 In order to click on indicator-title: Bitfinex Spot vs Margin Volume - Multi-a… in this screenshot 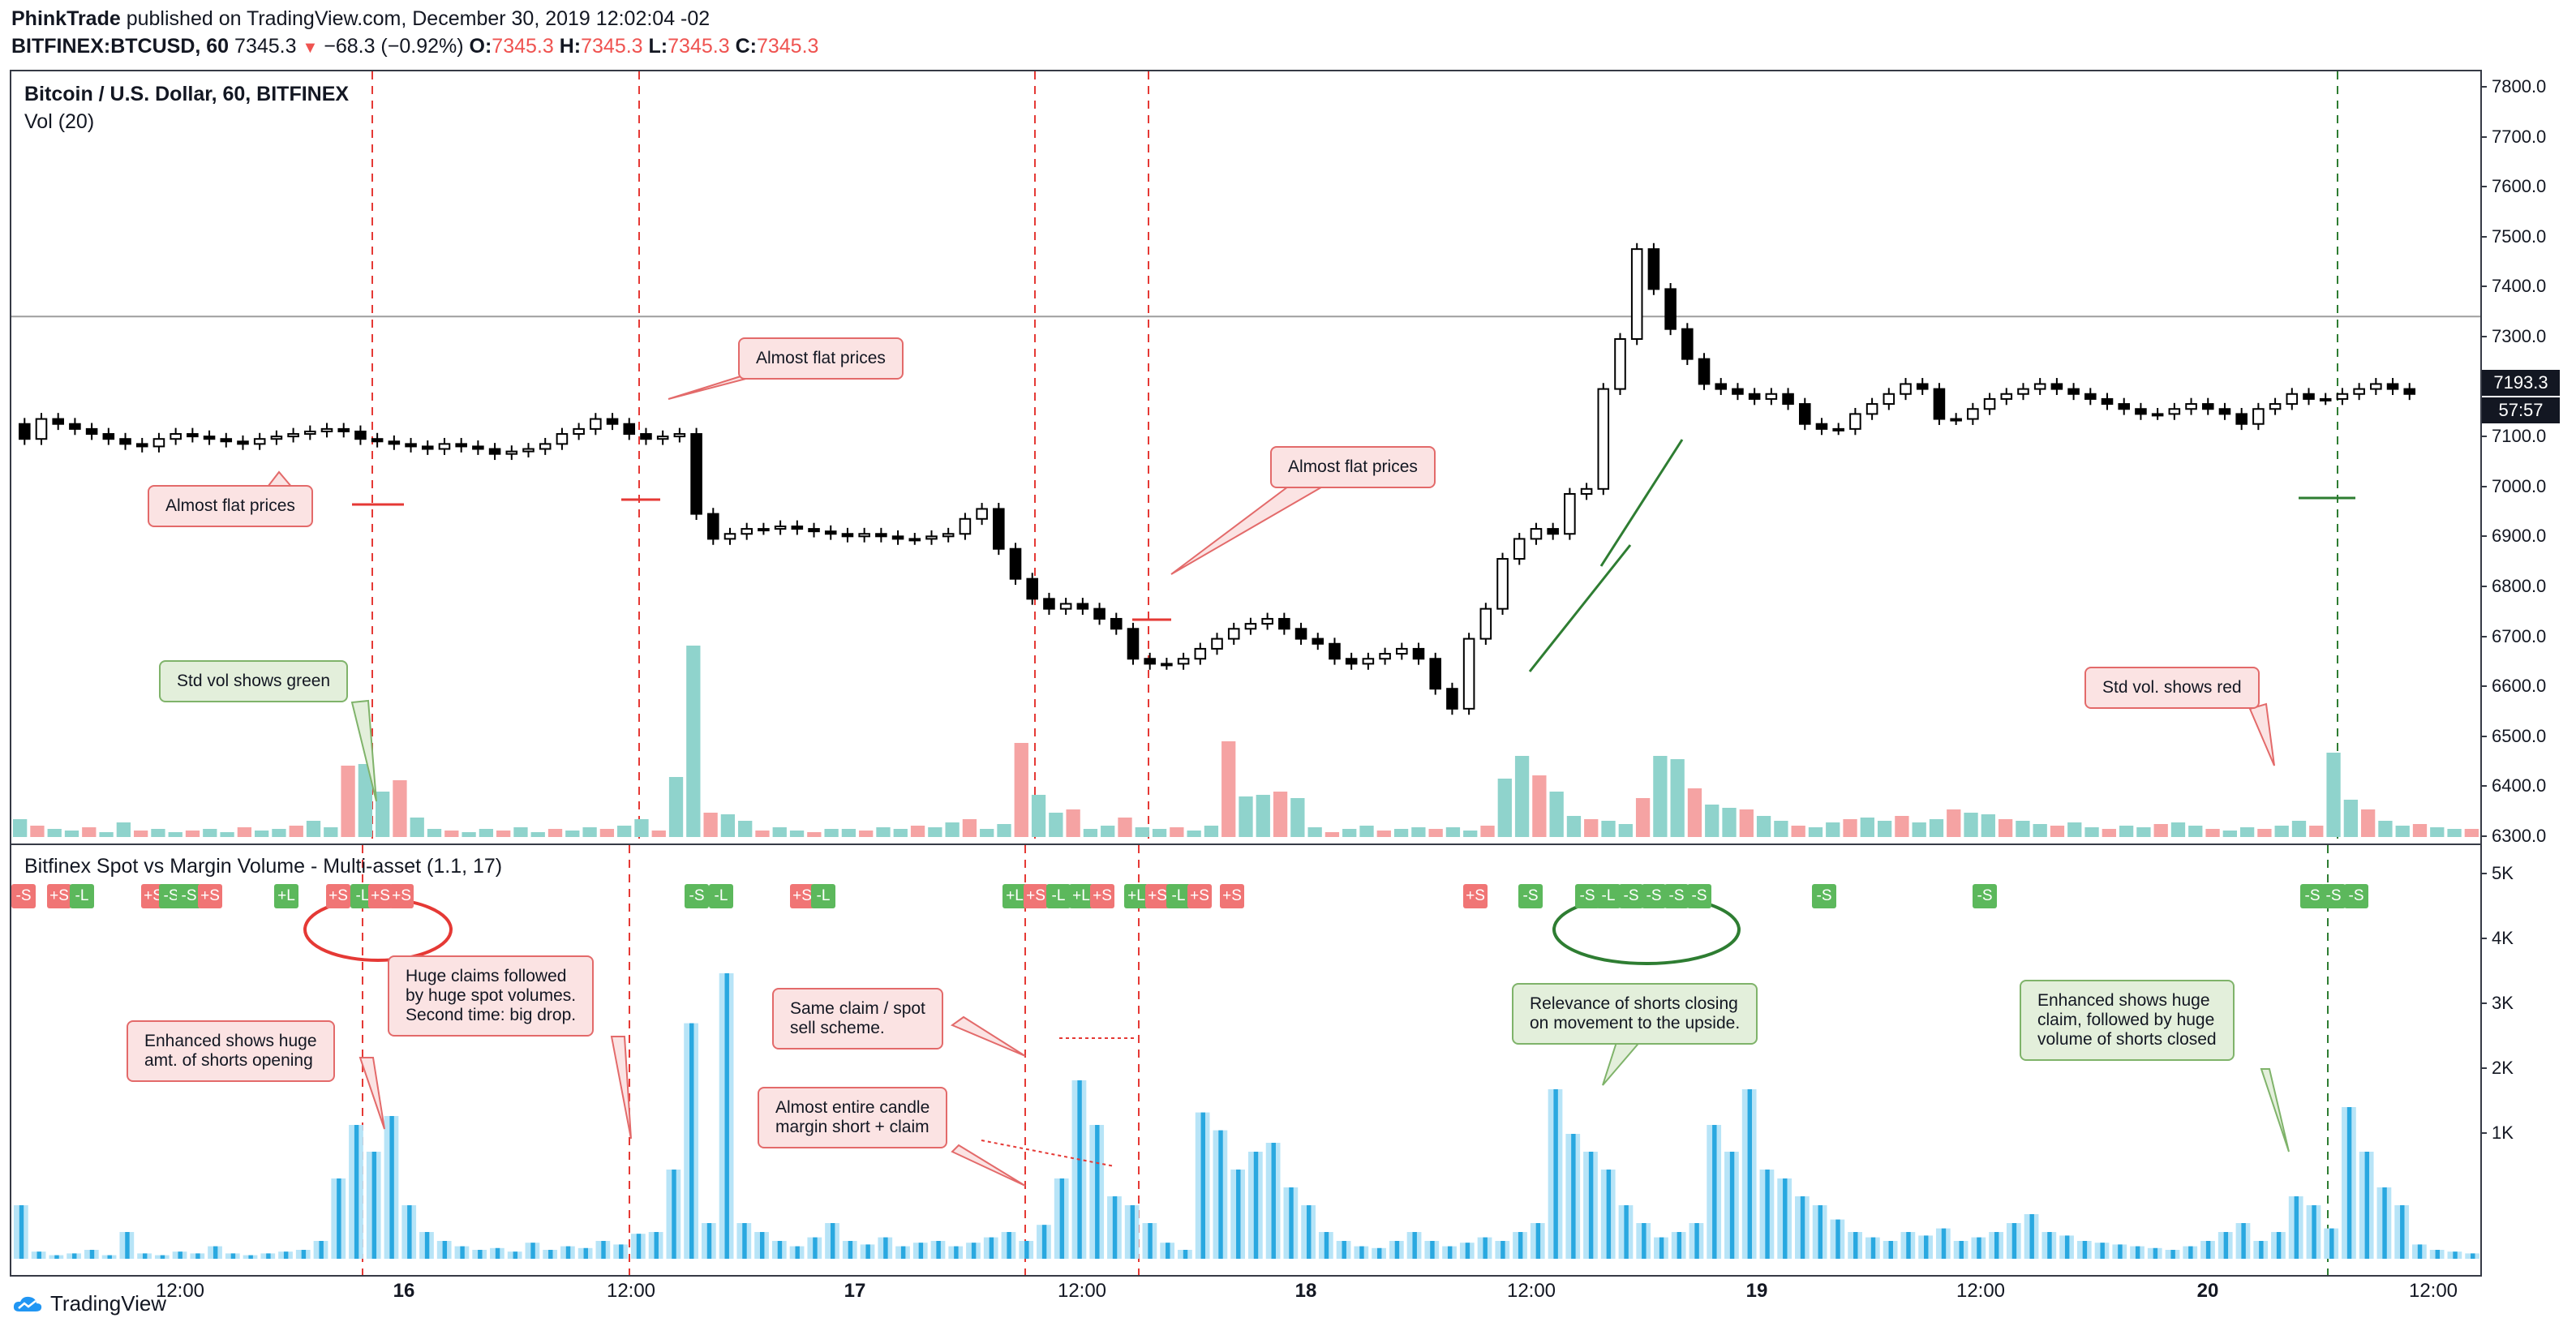, I will do `click(263, 867)`.